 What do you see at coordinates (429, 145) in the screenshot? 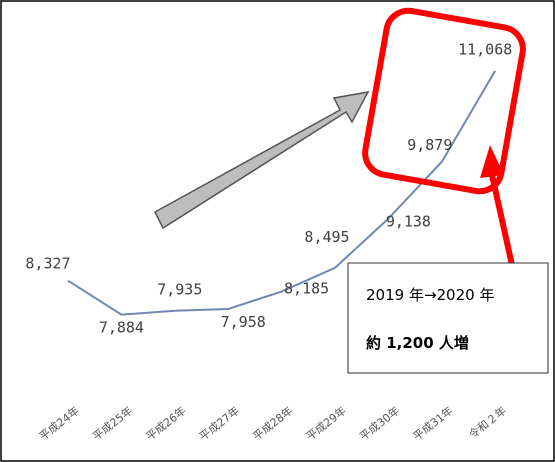
I see `value-label: 9,879` at bounding box center [429, 145].